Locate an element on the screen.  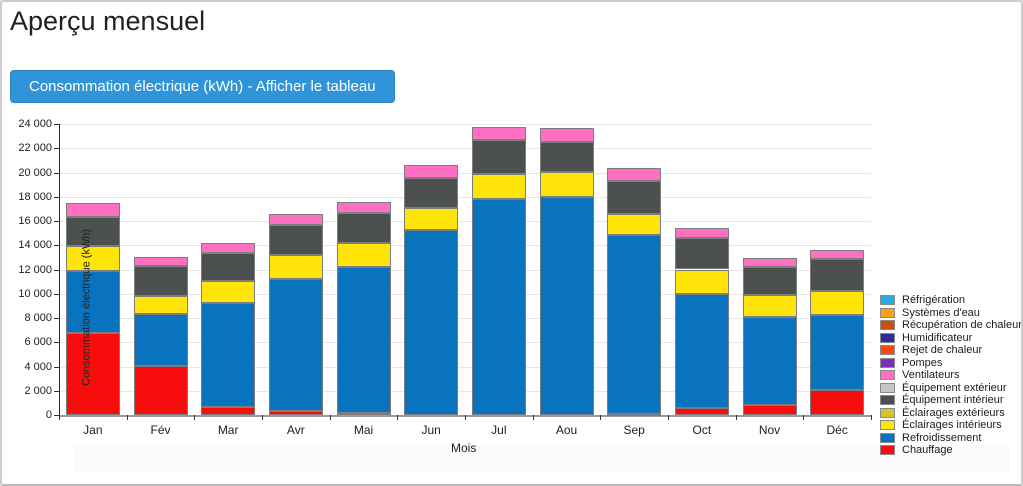
x-axis-month-label: Sep is located at coordinates (634, 430).